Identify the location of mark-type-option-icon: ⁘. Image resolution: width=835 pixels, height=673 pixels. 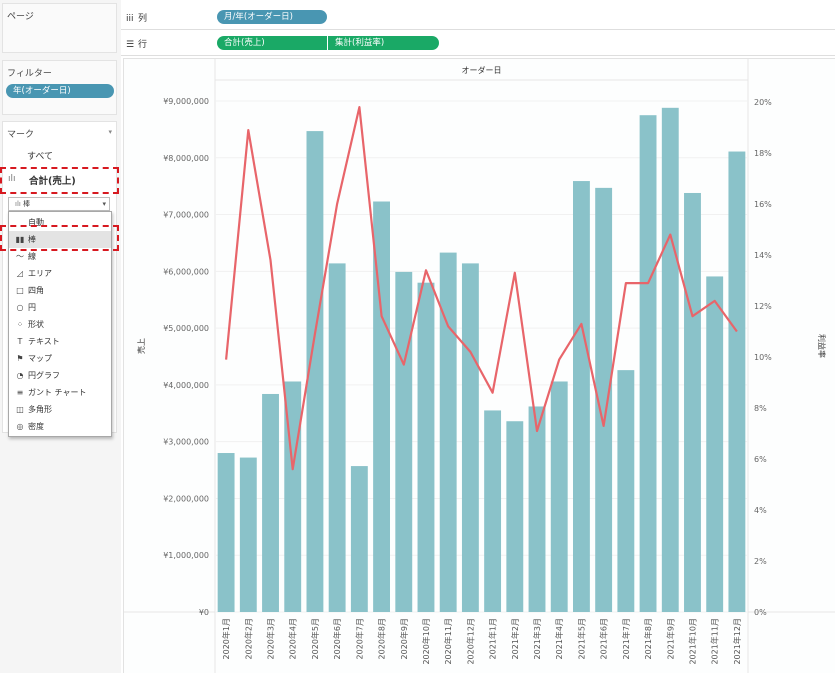
(20, 324).